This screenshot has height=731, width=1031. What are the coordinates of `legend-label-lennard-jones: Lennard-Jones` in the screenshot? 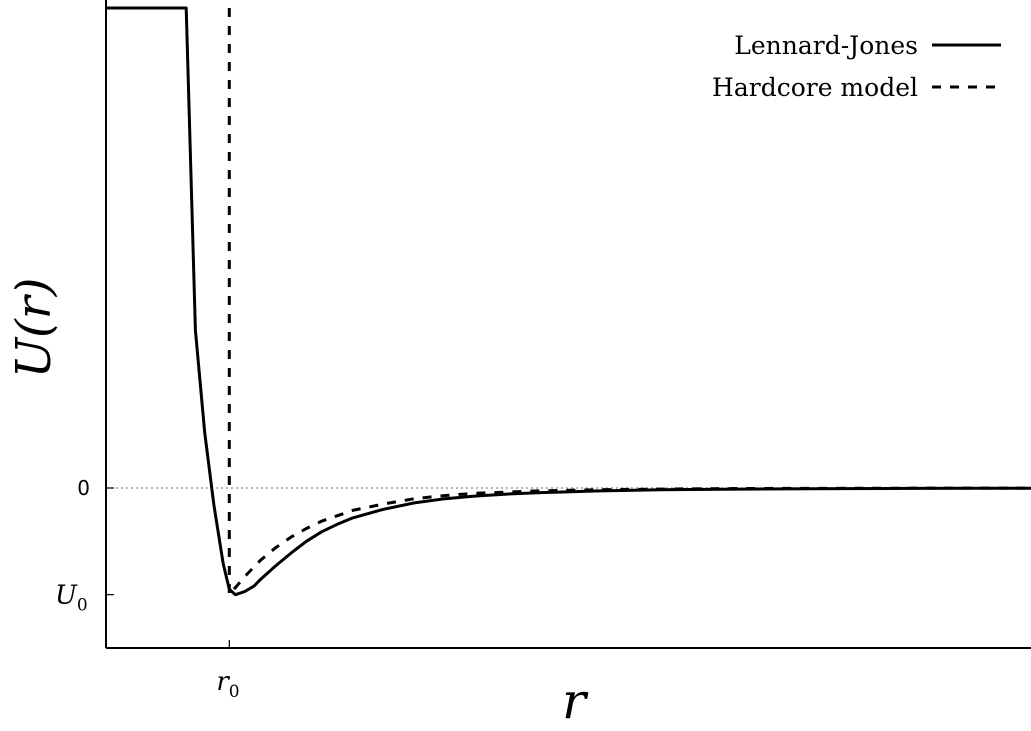 It's located at (826, 45).